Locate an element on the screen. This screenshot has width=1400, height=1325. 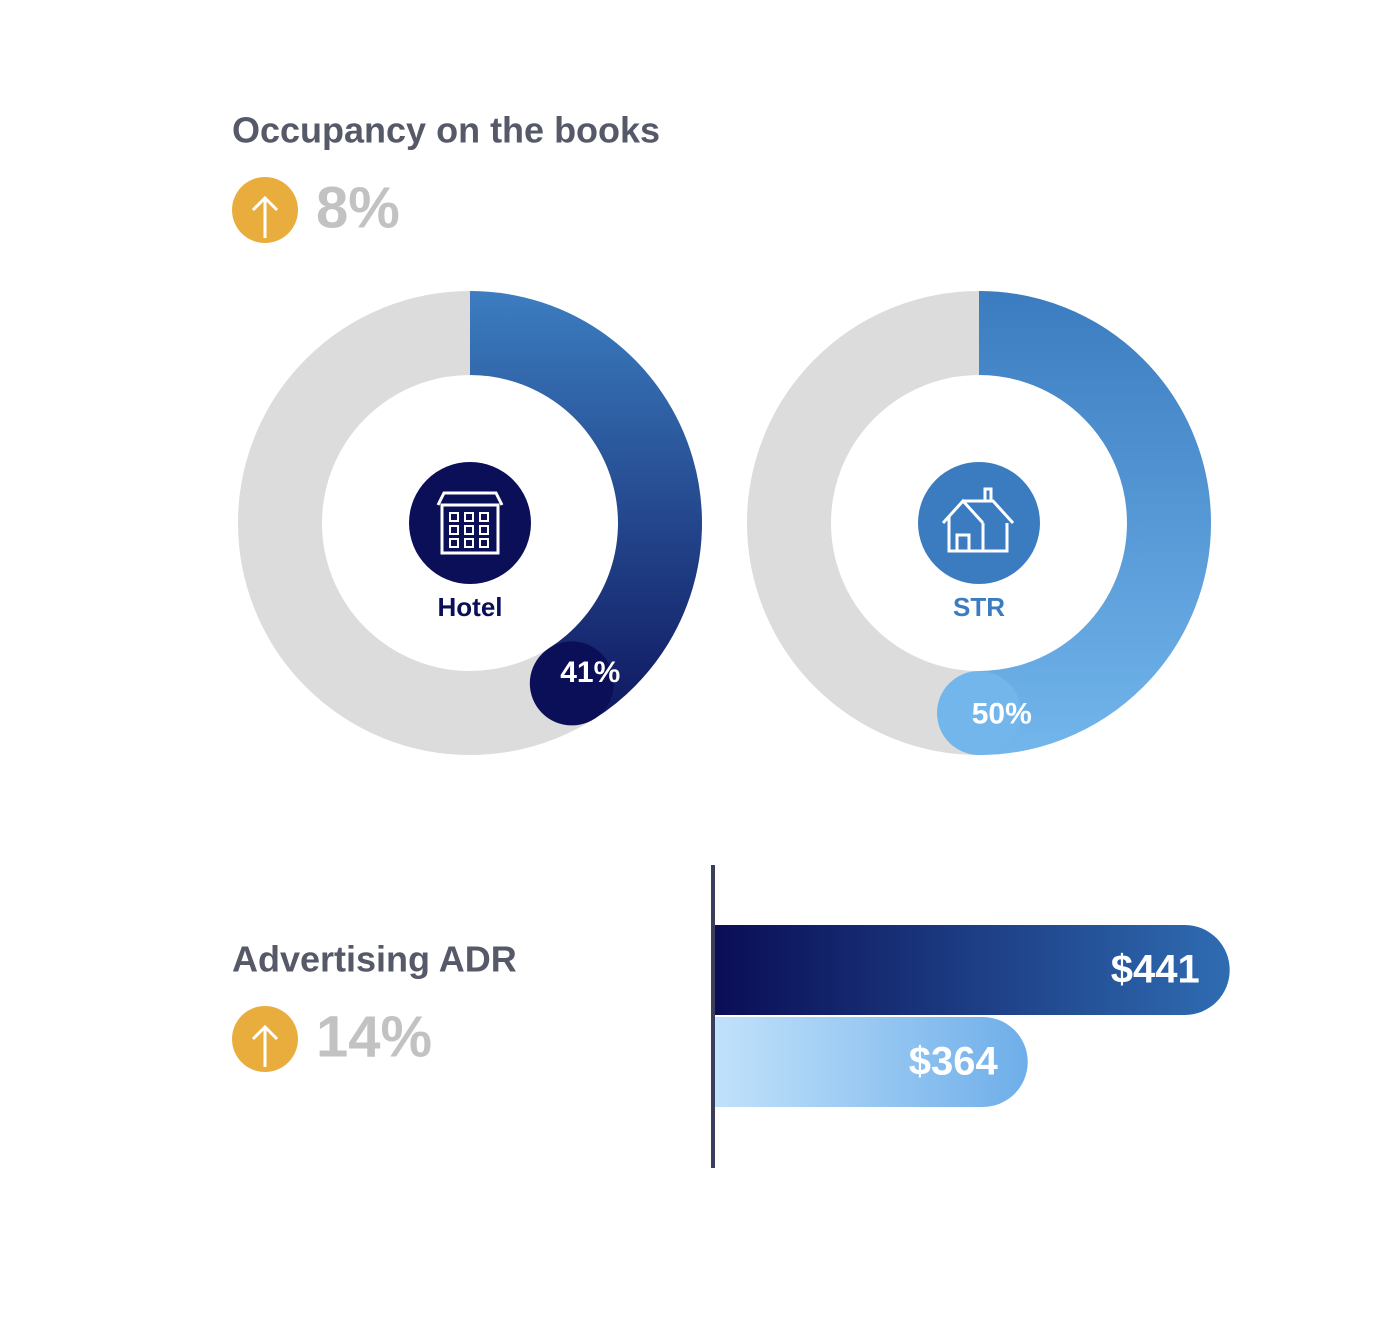
category-label: Hotel is located at coordinates (470, 607).